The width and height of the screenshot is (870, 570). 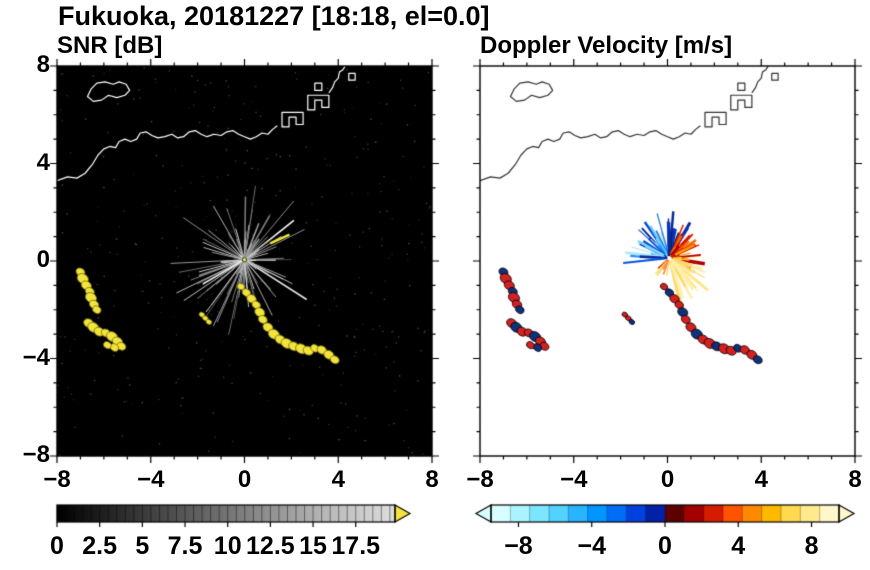 I want to click on tick-label: 10, so click(x=227, y=546).